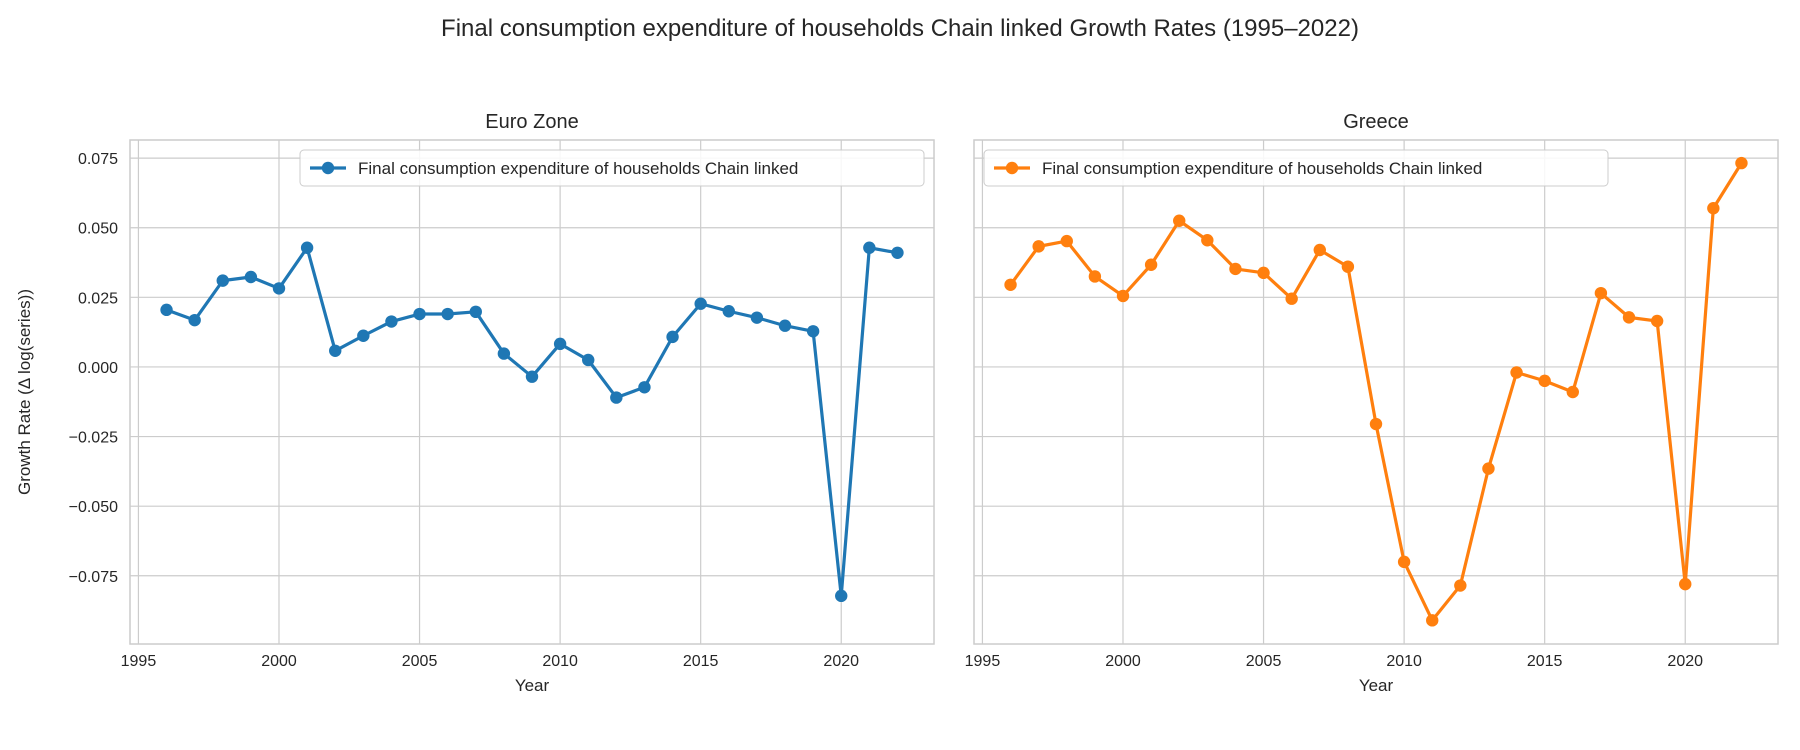 The width and height of the screenshot is (1800, 750). What do you see at coordinates (1123, 661) in the screenshot?
I see `panel-2-xtick-label: 2000` at bounding box center [1123, 661].